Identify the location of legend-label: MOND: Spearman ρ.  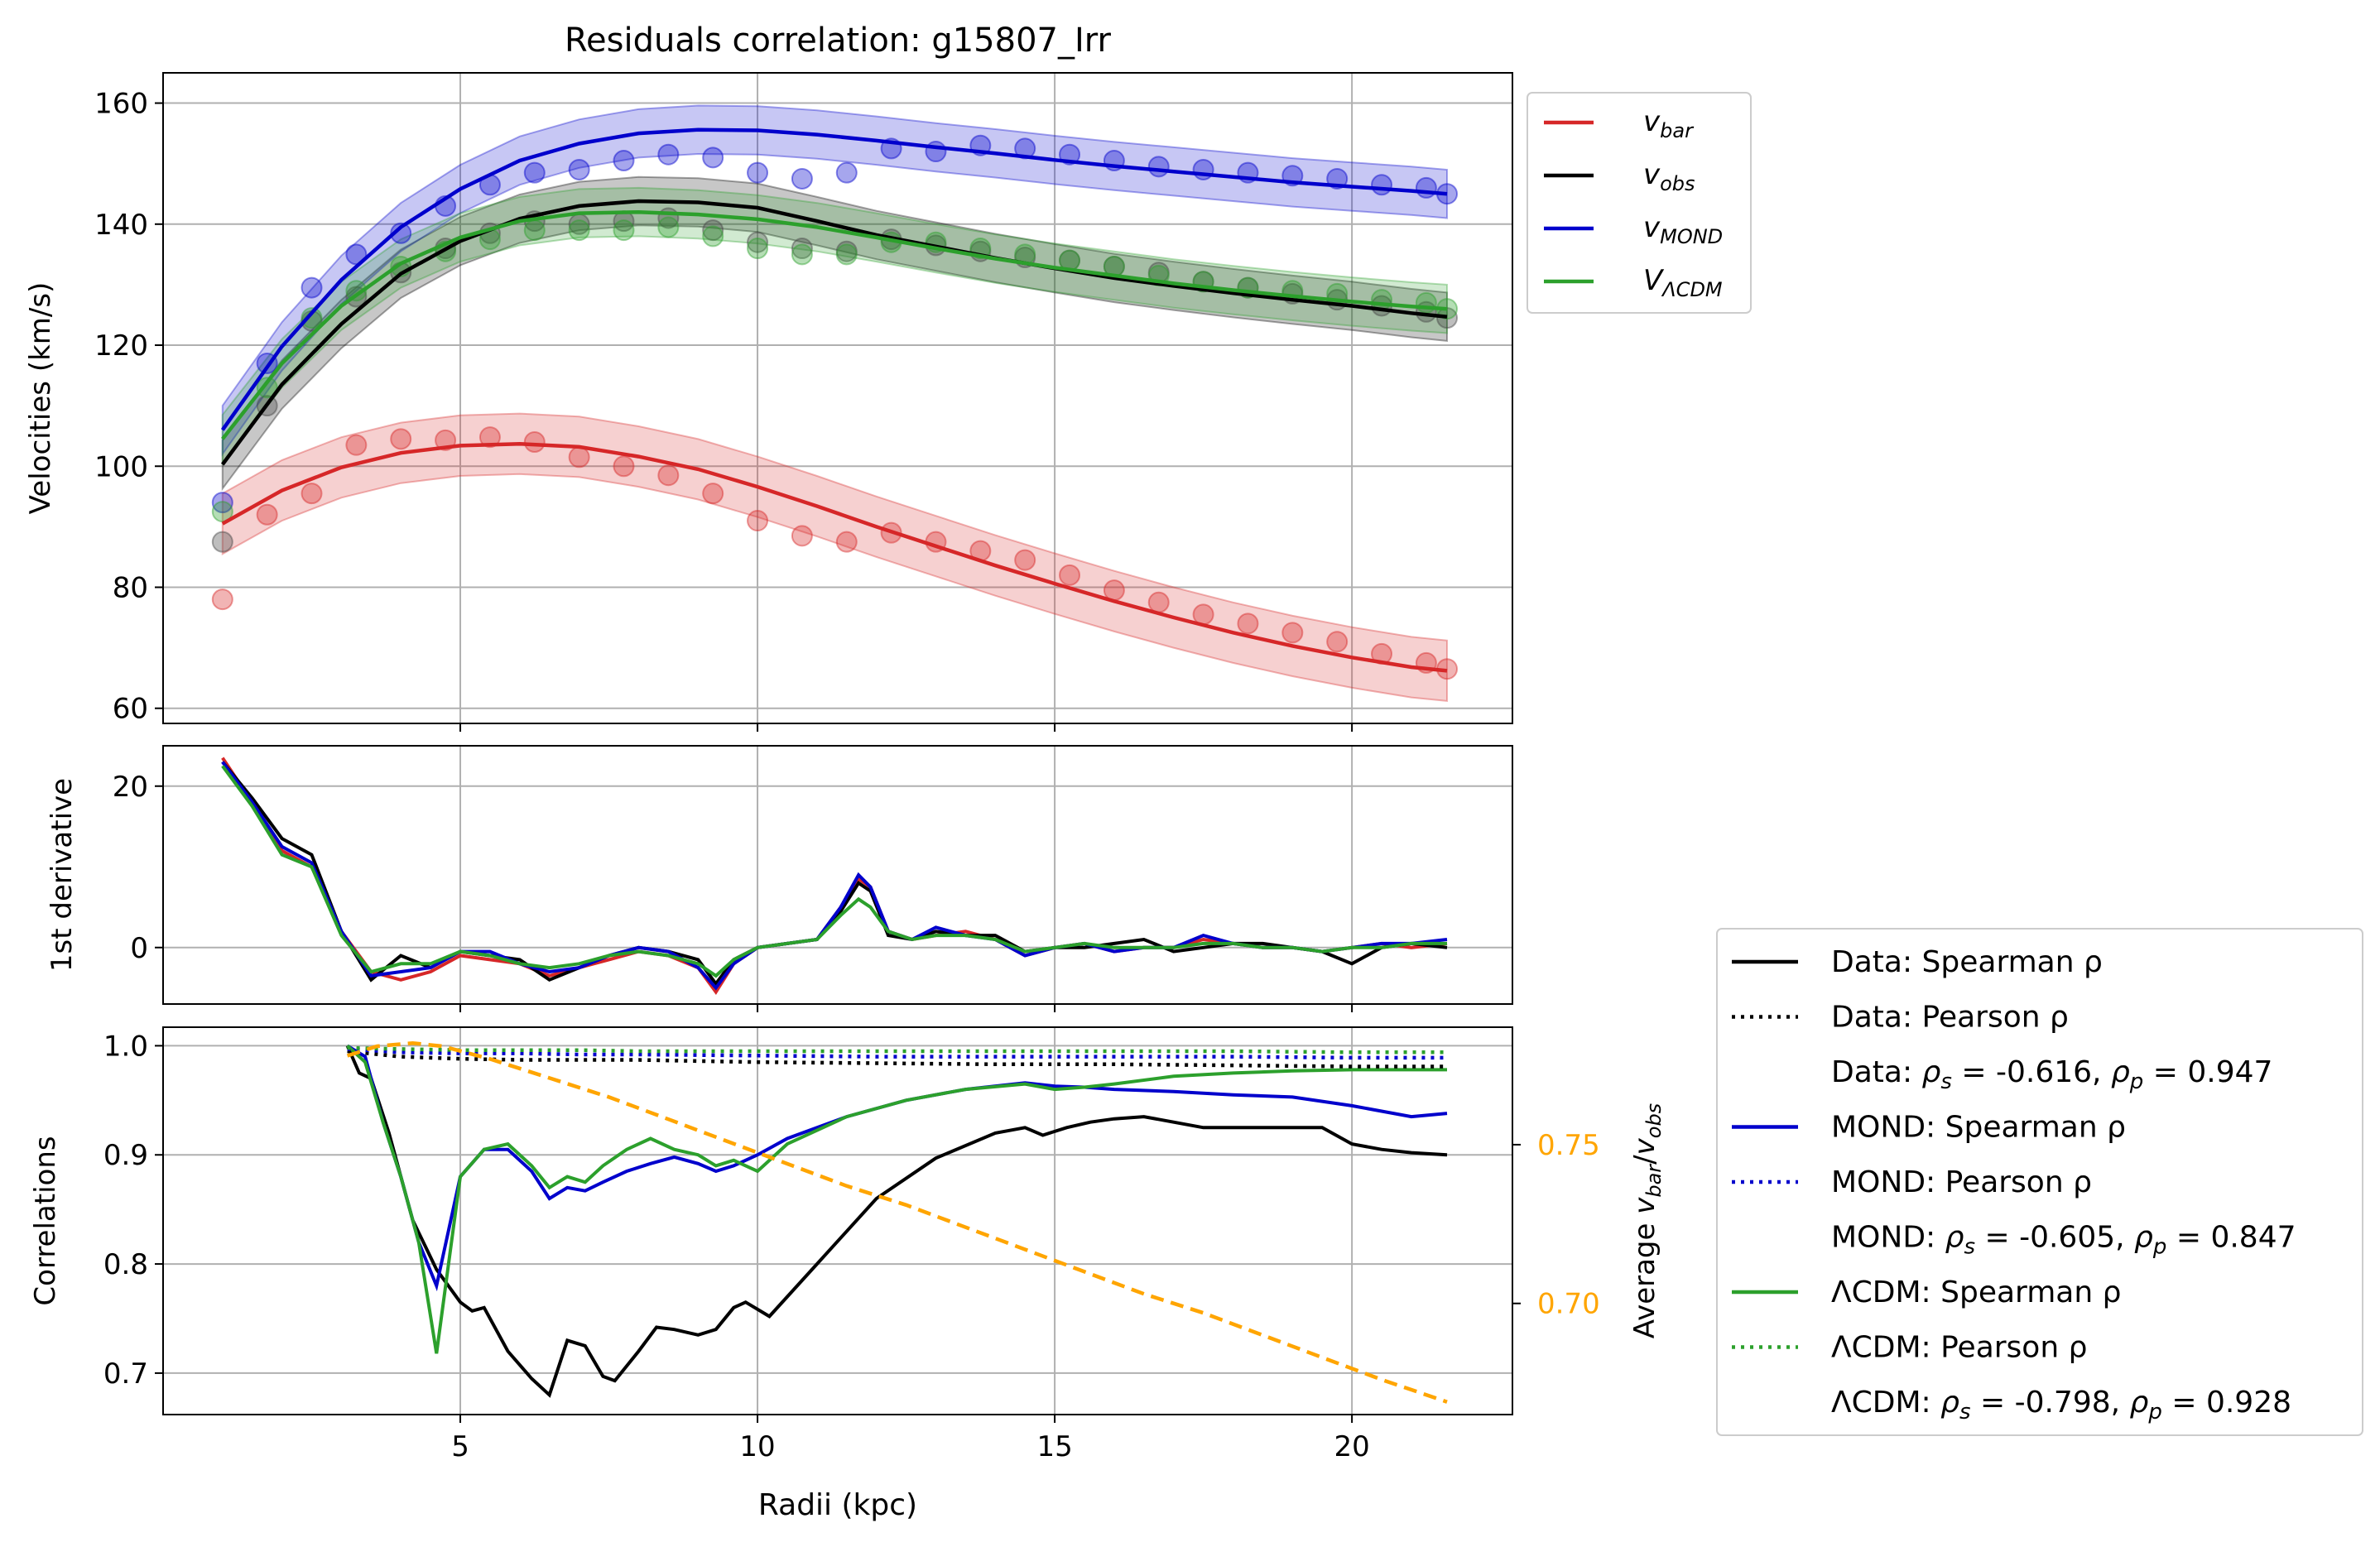
(1978, 1128).